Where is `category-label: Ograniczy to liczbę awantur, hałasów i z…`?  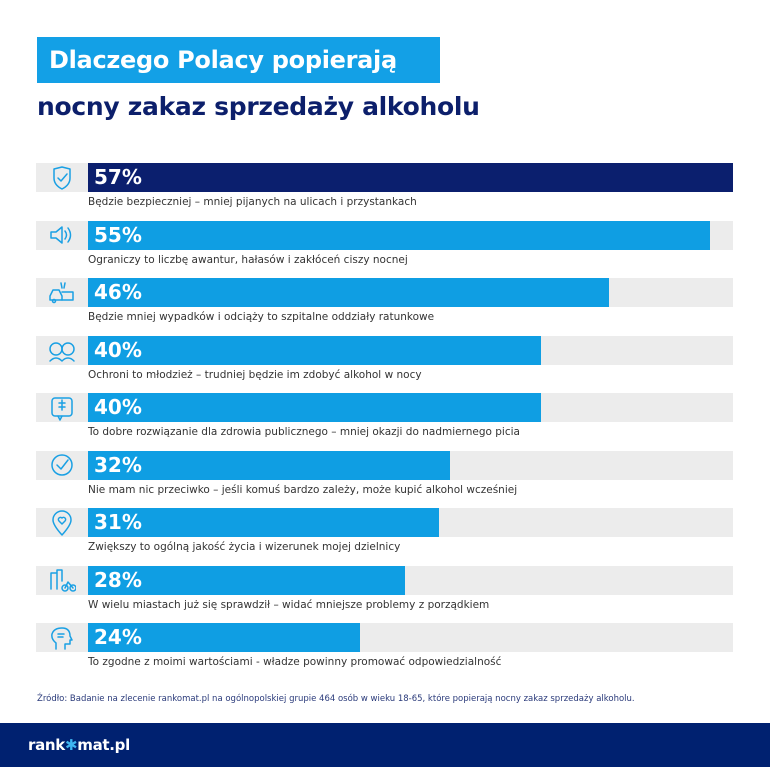 category-label: Ograniczy to liczbę awantur, hałasów i z… is located at coordinates (248, 259).